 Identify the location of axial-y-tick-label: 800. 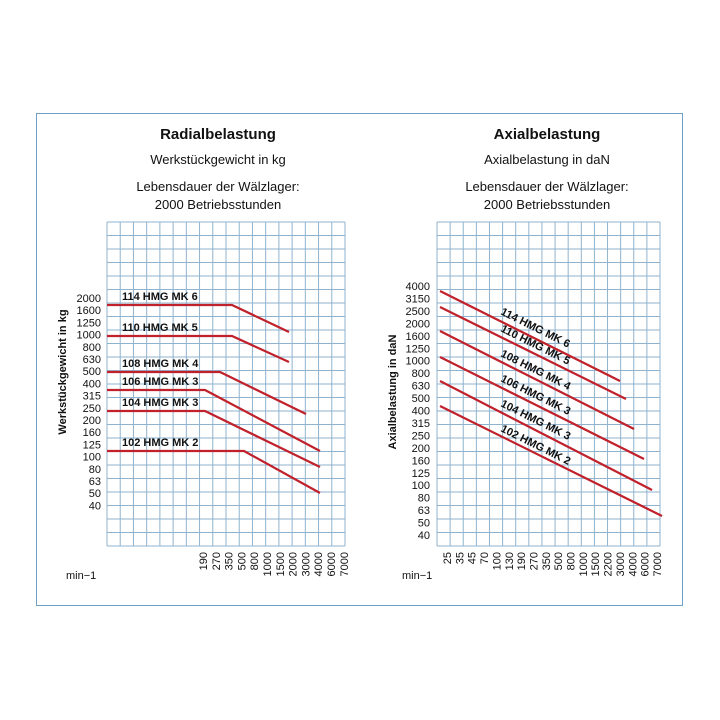
(421, 374).